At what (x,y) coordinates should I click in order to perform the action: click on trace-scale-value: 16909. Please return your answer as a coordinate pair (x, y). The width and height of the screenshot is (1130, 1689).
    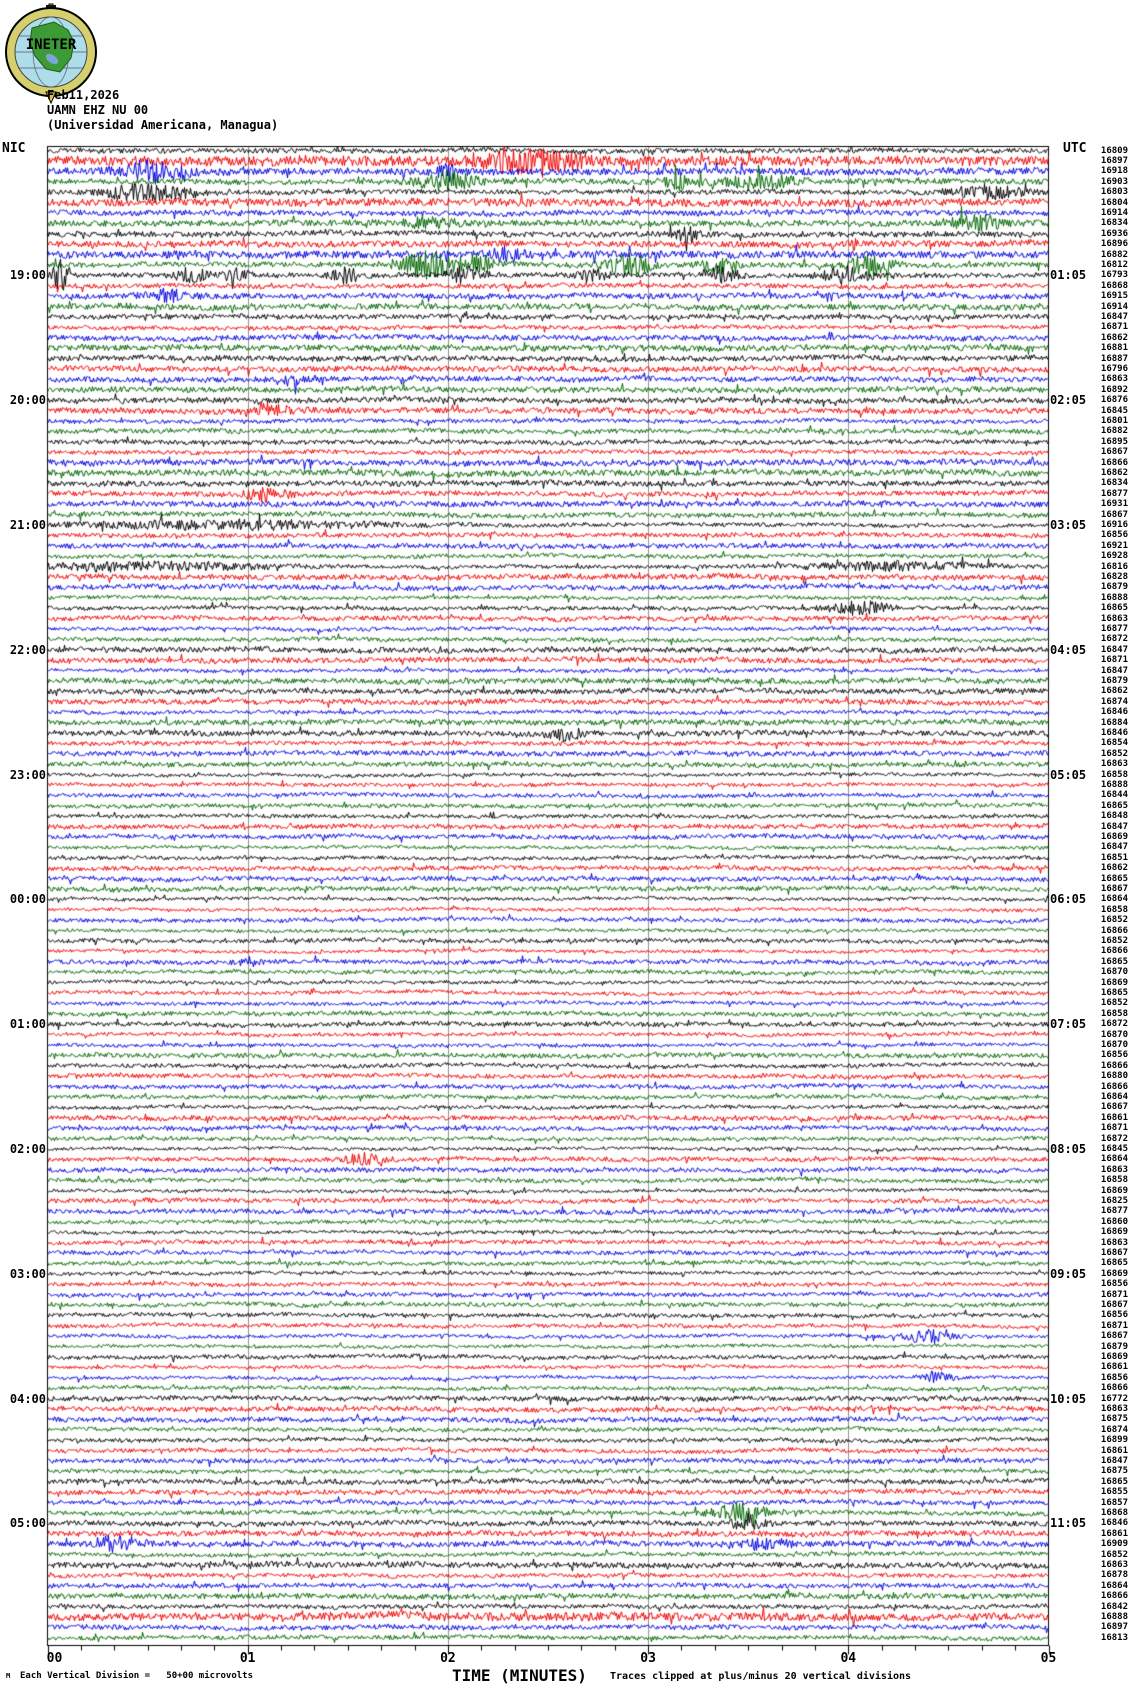
    Looking at the image, I should click on (1114, 1544).